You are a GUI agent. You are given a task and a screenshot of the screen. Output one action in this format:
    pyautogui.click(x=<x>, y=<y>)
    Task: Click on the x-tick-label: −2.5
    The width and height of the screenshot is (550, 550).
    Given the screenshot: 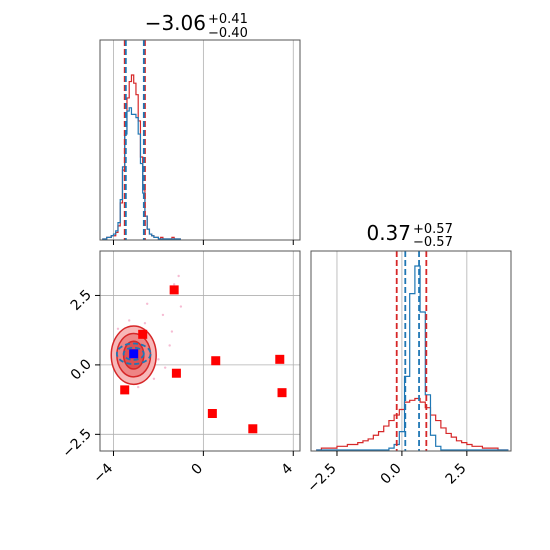 What is the action you would take?
    pyautogui.click(x=321, y=478)
    